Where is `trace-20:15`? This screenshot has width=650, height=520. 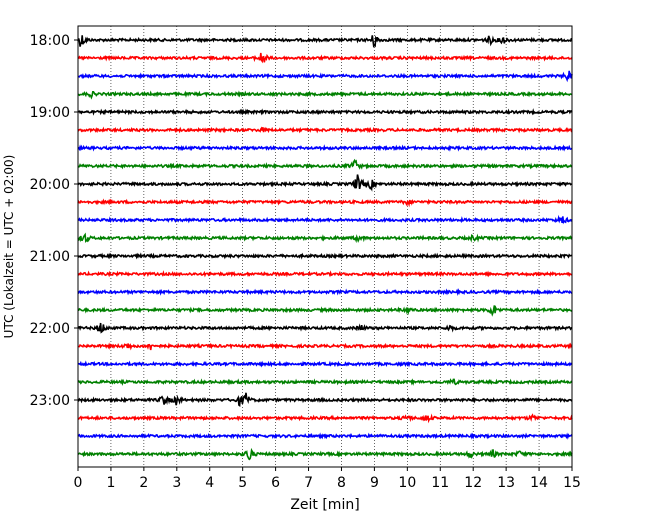 trace-20:15 is located at coordinates (325, 203).